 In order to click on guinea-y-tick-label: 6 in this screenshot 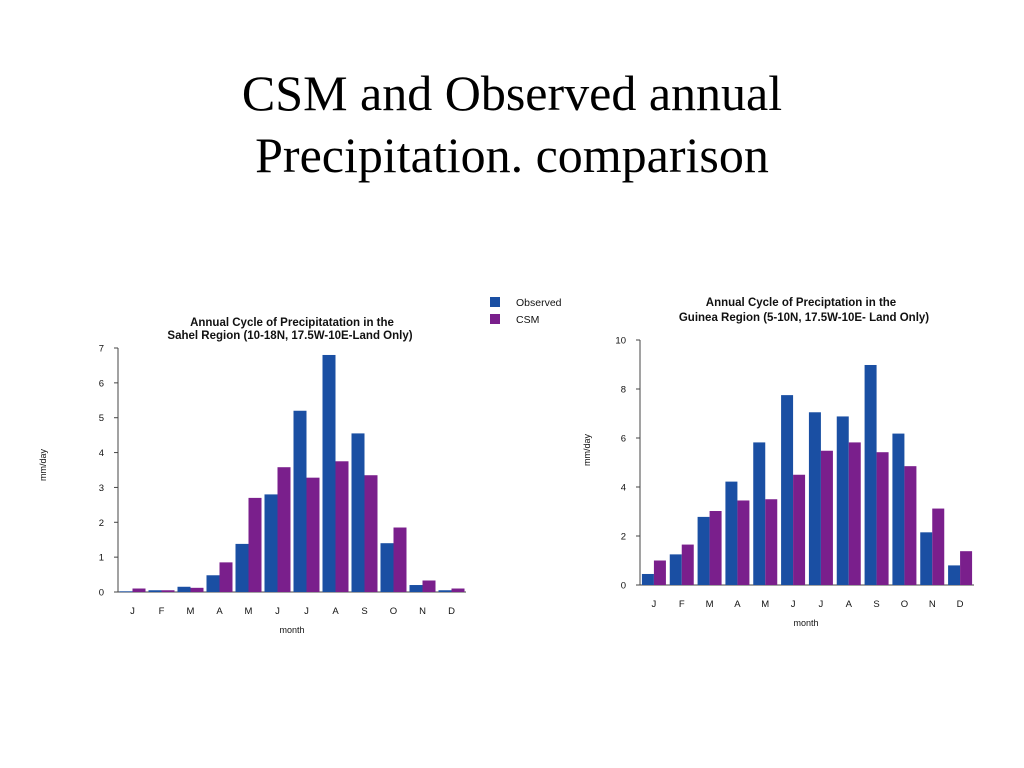, I will do `click(623, 439)`.